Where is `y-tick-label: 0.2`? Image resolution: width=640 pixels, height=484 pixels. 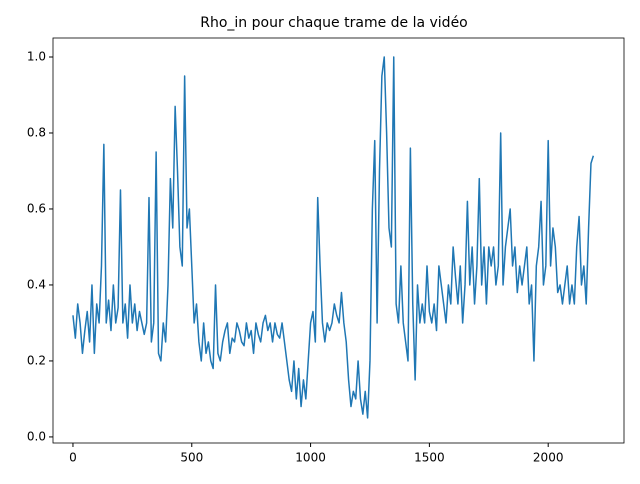 y-tick-label: 0.2 is located at coordinates (36, 360).